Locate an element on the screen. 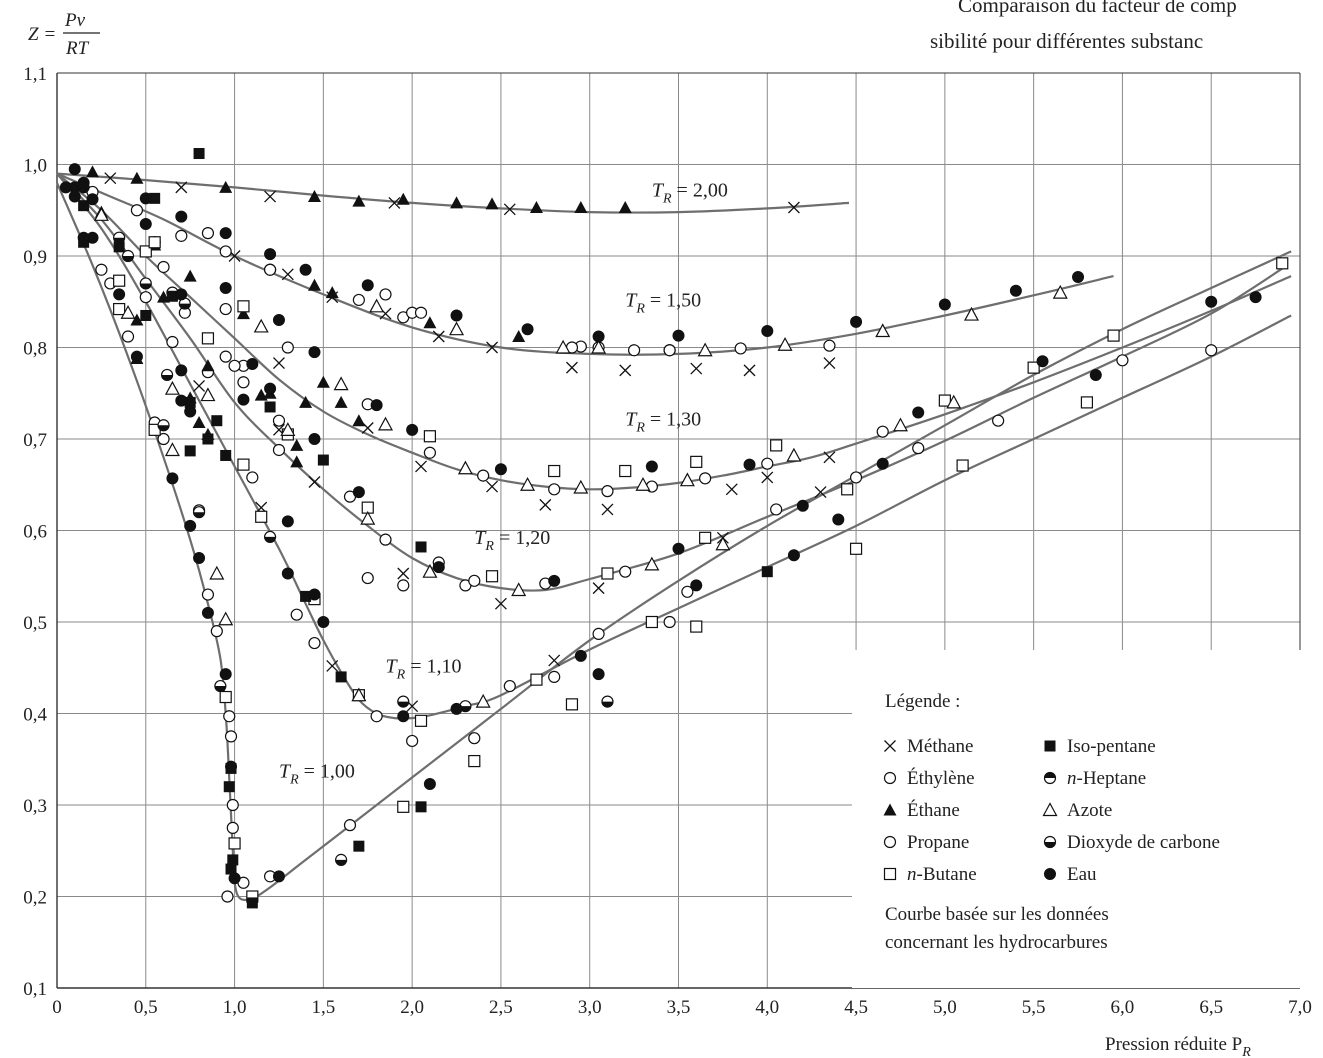 The width and height of the screenshot is (1323, 1058). legend-item-label: Dioxyde de carbone is located at coordinates (1143, 842).